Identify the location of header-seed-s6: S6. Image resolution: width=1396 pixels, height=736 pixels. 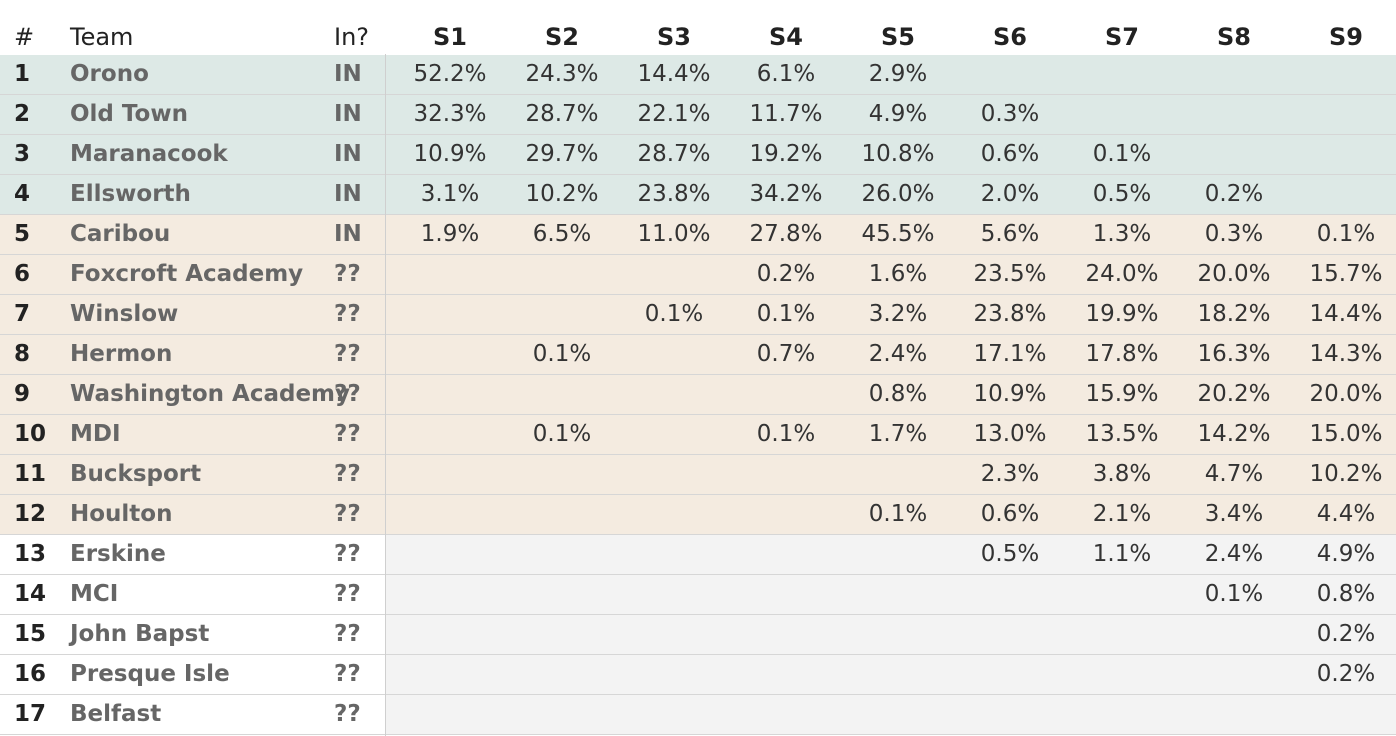
(1010, 37).